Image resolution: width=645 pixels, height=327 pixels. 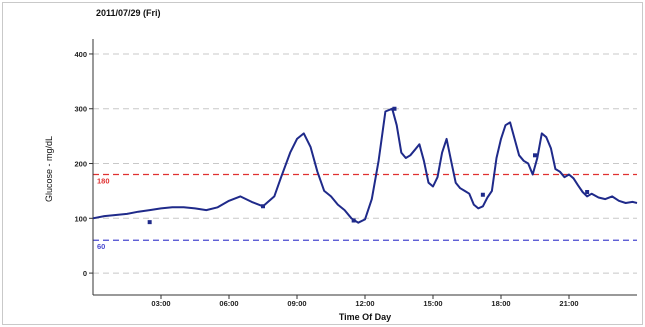 I want to click on chart-title: 2011/07/29 (Fri), so click(x=128, y=13).